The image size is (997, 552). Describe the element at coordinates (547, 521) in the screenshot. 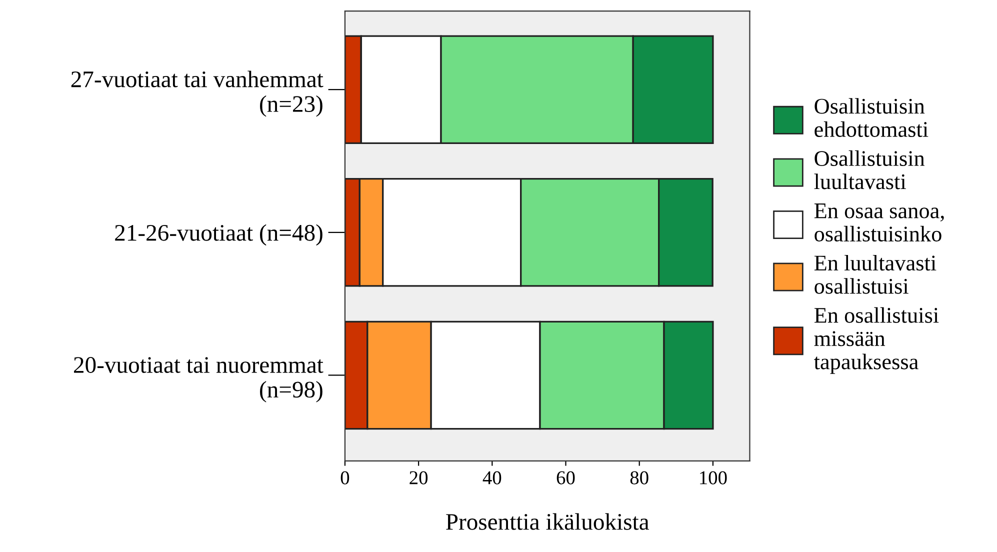

I see `x-axis-title: Prosenttia ikäluokista` at that location.